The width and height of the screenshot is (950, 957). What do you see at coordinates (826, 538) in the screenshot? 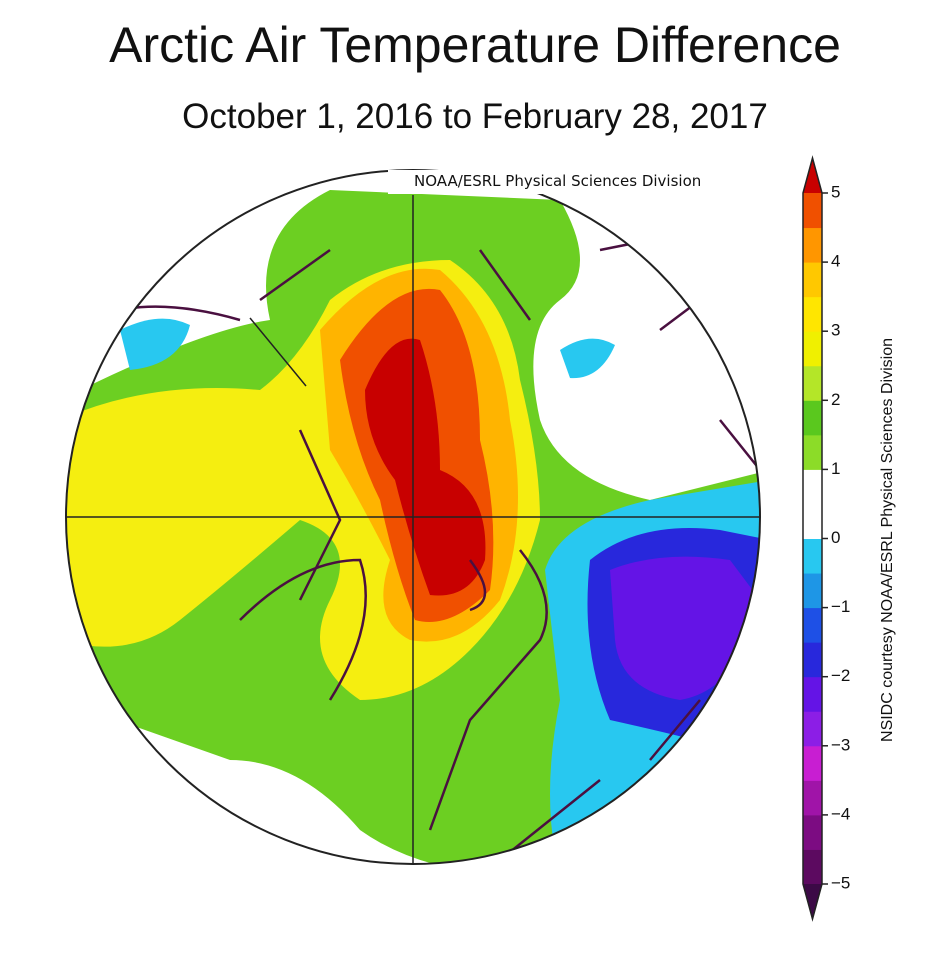
I see `colorbar: −5 −4 −3 −2 −1 0 1 2 3 4 5` at bounding box center [826, 538].